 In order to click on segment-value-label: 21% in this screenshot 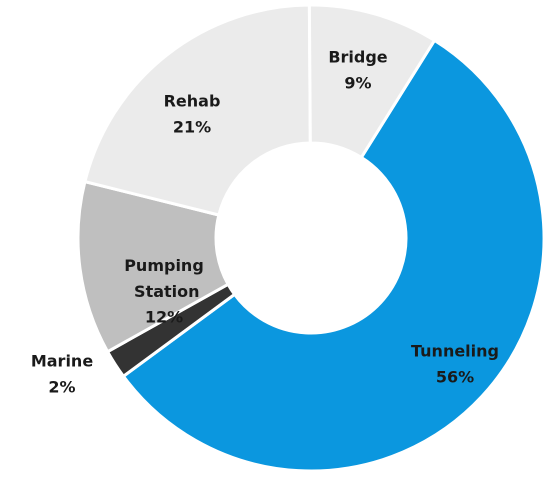, I will do `click(192, 127)`.